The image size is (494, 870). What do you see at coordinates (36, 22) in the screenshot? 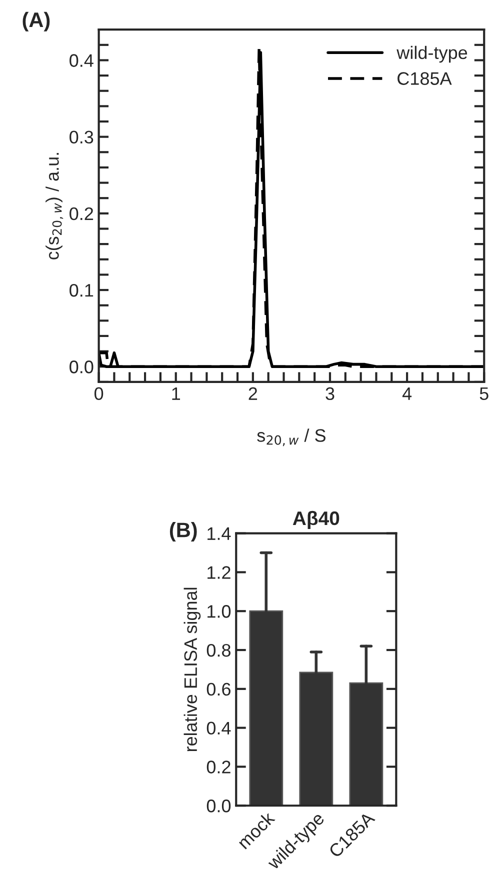
I see `text: (A)` at bounding box center [36, 22].